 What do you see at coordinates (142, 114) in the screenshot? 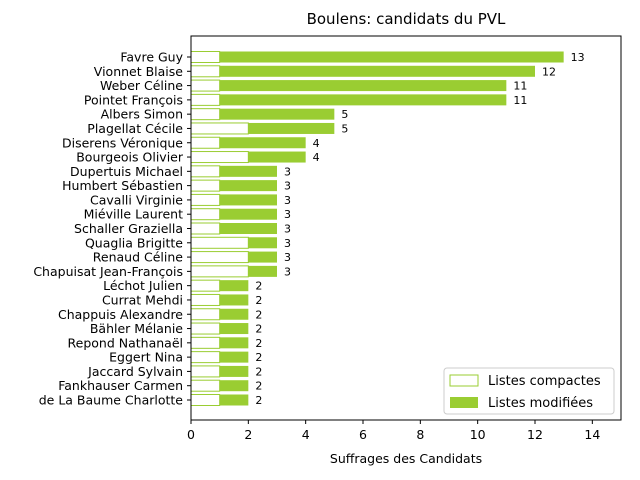
I see `y-tick-label: Albers Simon` at bounding box center [142, 114].